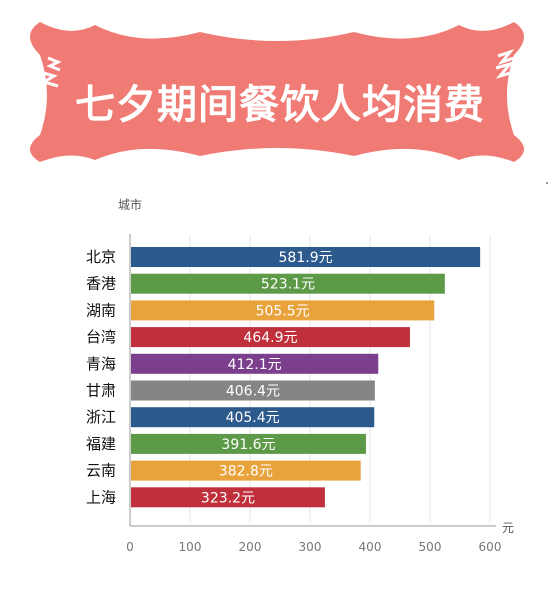 Image resolution: width=554 pixels, height=609 pixels. Describe the element at coordinates (101, 284) in the screenshot. I see `category-label-1: 香港` at that location.